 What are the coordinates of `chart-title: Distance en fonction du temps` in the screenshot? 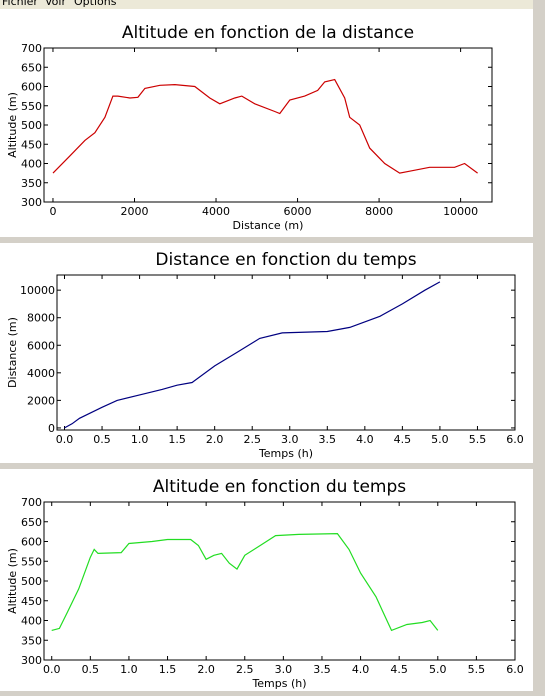 It's located at (285, 260).